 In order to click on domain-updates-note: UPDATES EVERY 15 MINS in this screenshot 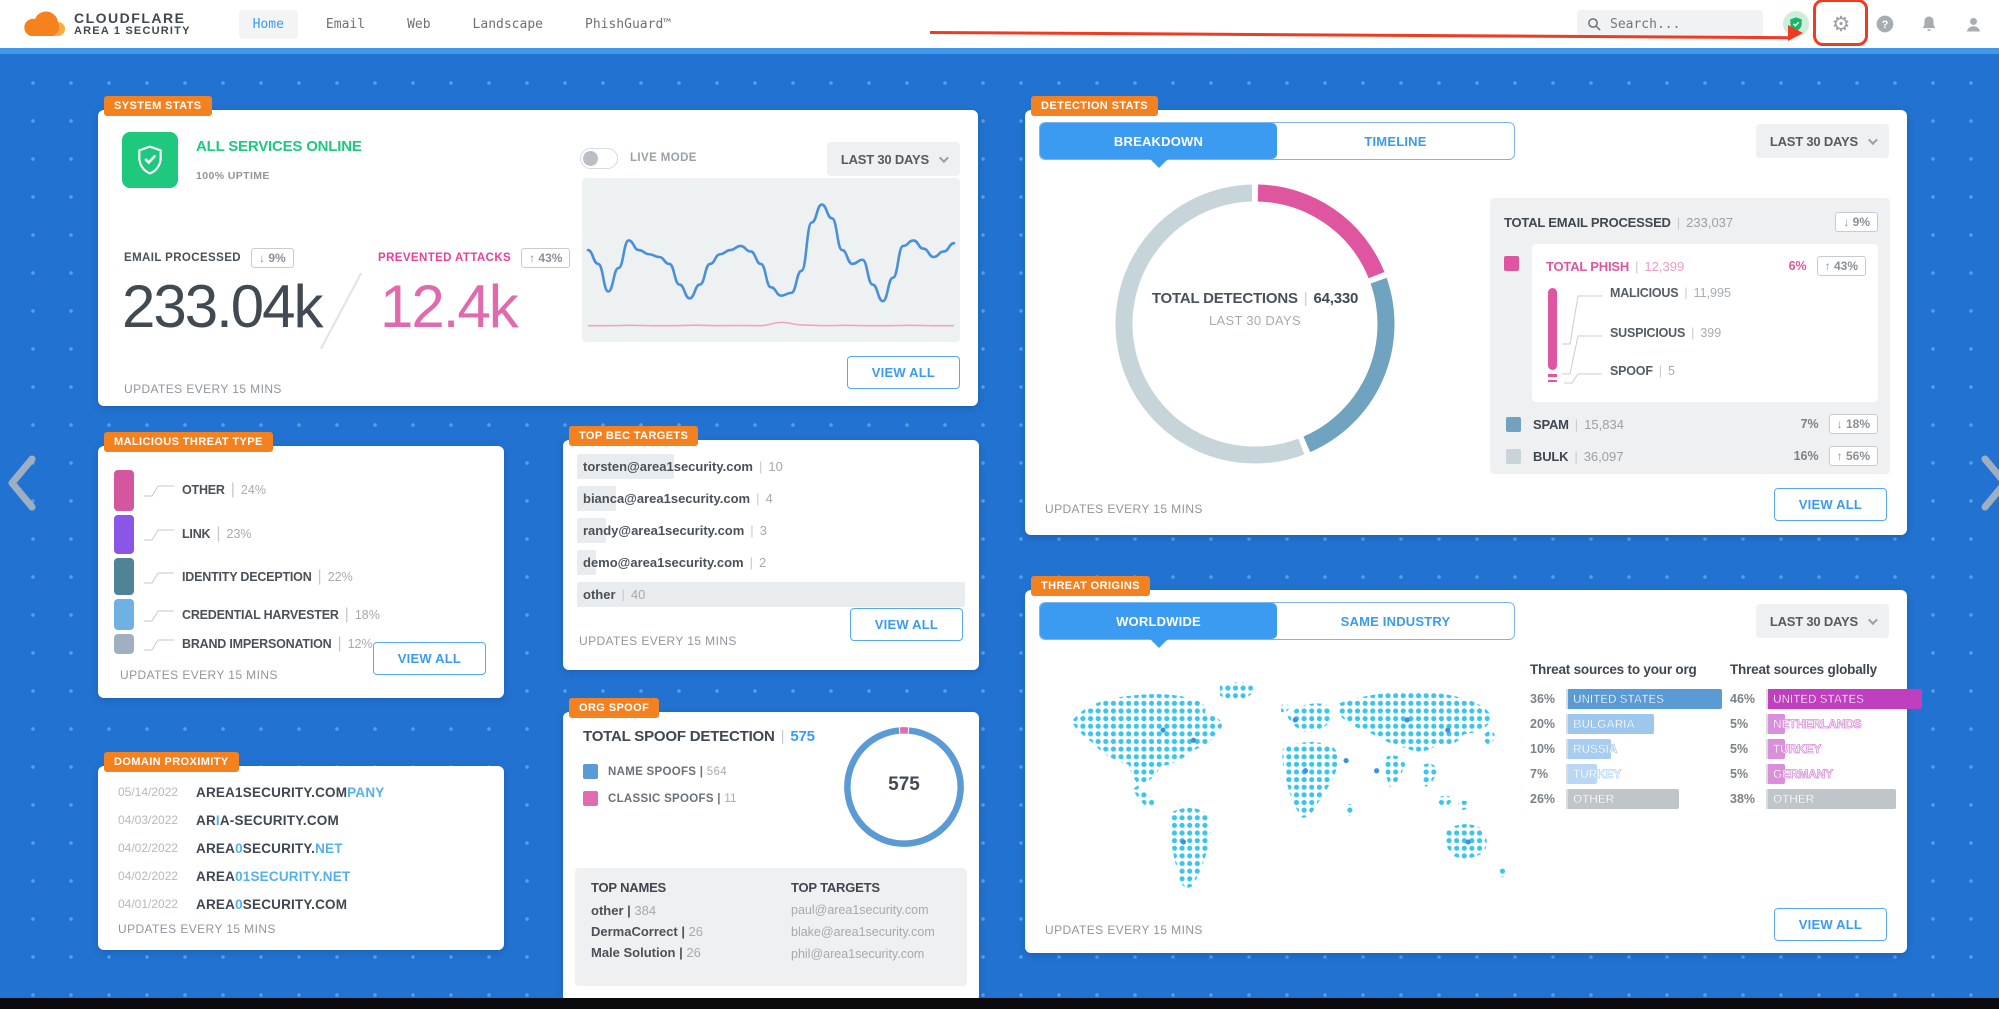, I will do `click(197, 929)`.